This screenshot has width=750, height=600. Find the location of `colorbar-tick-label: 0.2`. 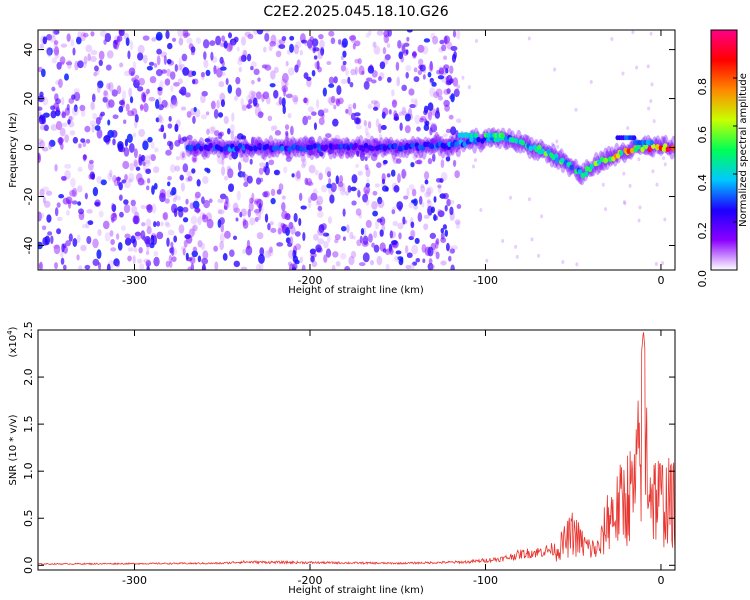

colorbar-tick-label: 0.2 is located at coordinates (702, 231).